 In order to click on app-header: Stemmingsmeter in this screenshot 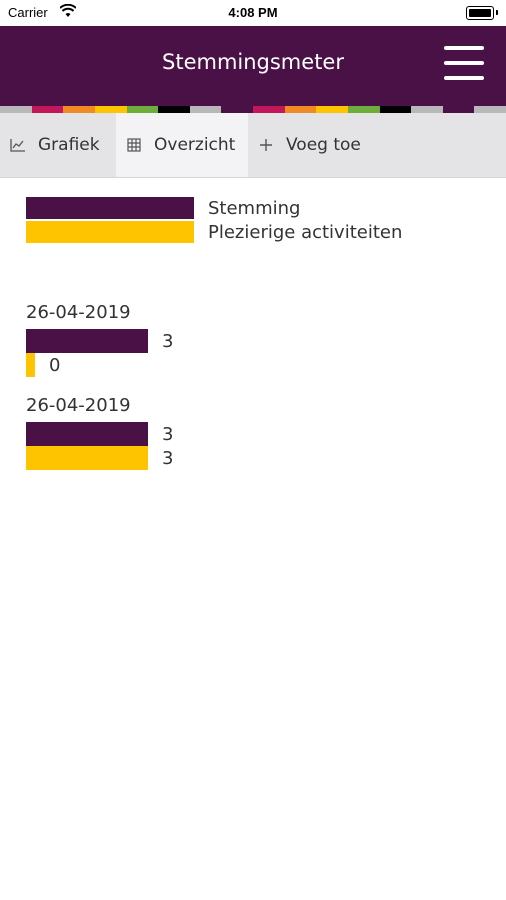, I will do `click(253, 66)`.